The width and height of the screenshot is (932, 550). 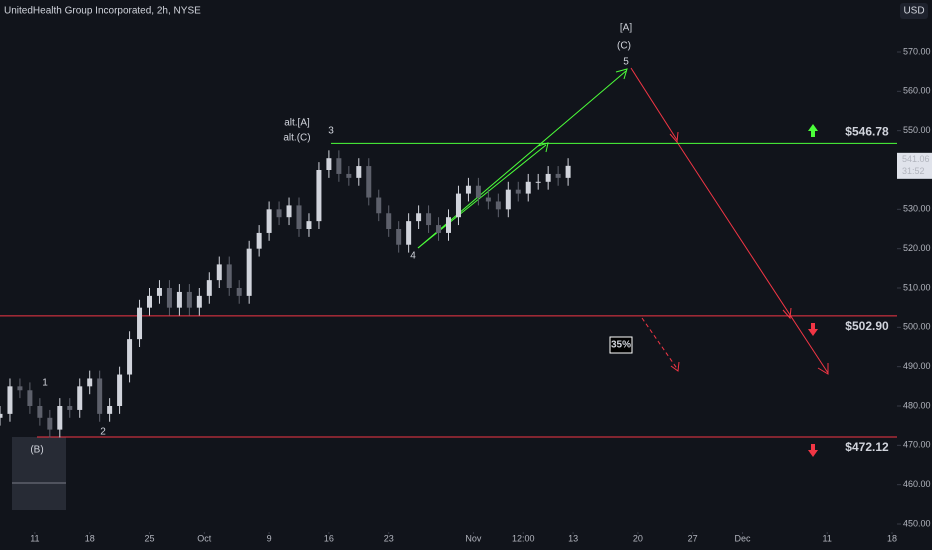 I want to click on y-tick-label: 530.00, so click(x=917, y=209).